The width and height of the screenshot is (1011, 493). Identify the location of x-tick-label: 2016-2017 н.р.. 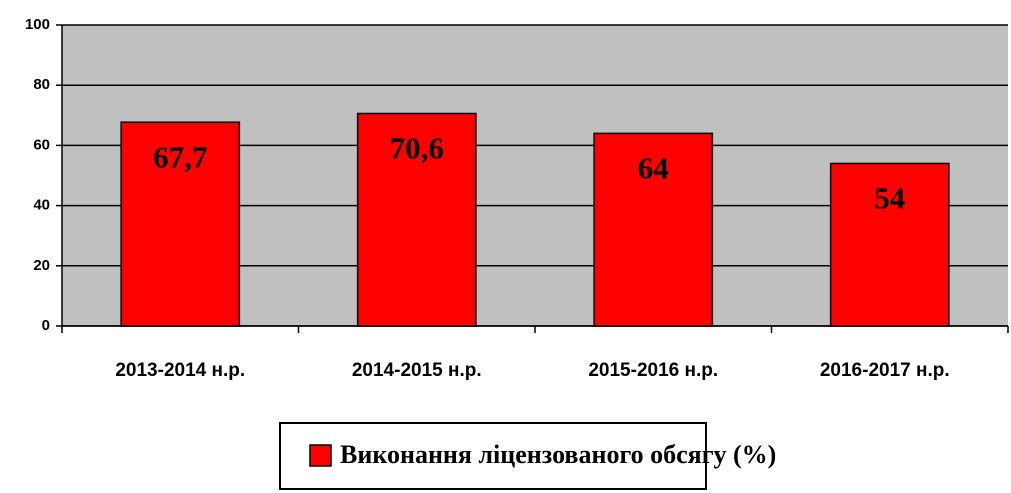
(885, 370).